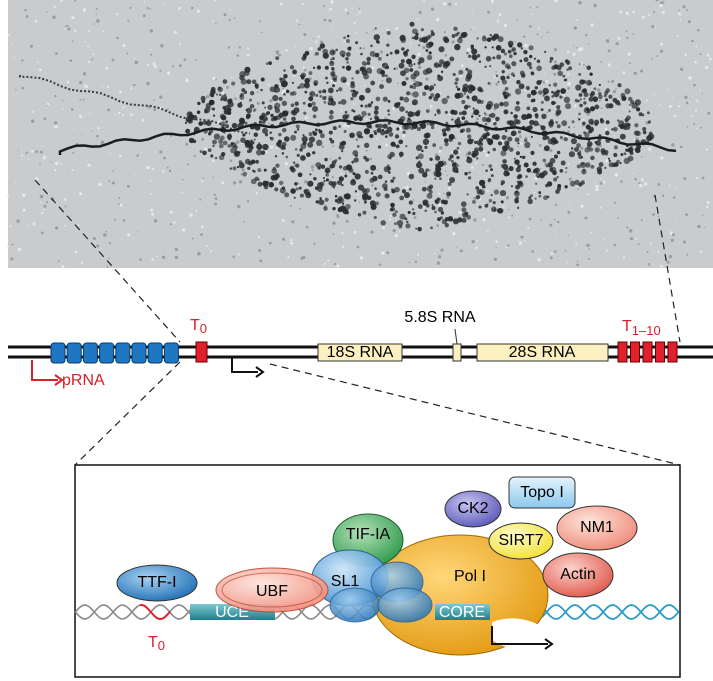  What do you see at coordinates (114, 353) in the screenshot?
I see `enhancer-repeats` at bounding box center [114, 353].